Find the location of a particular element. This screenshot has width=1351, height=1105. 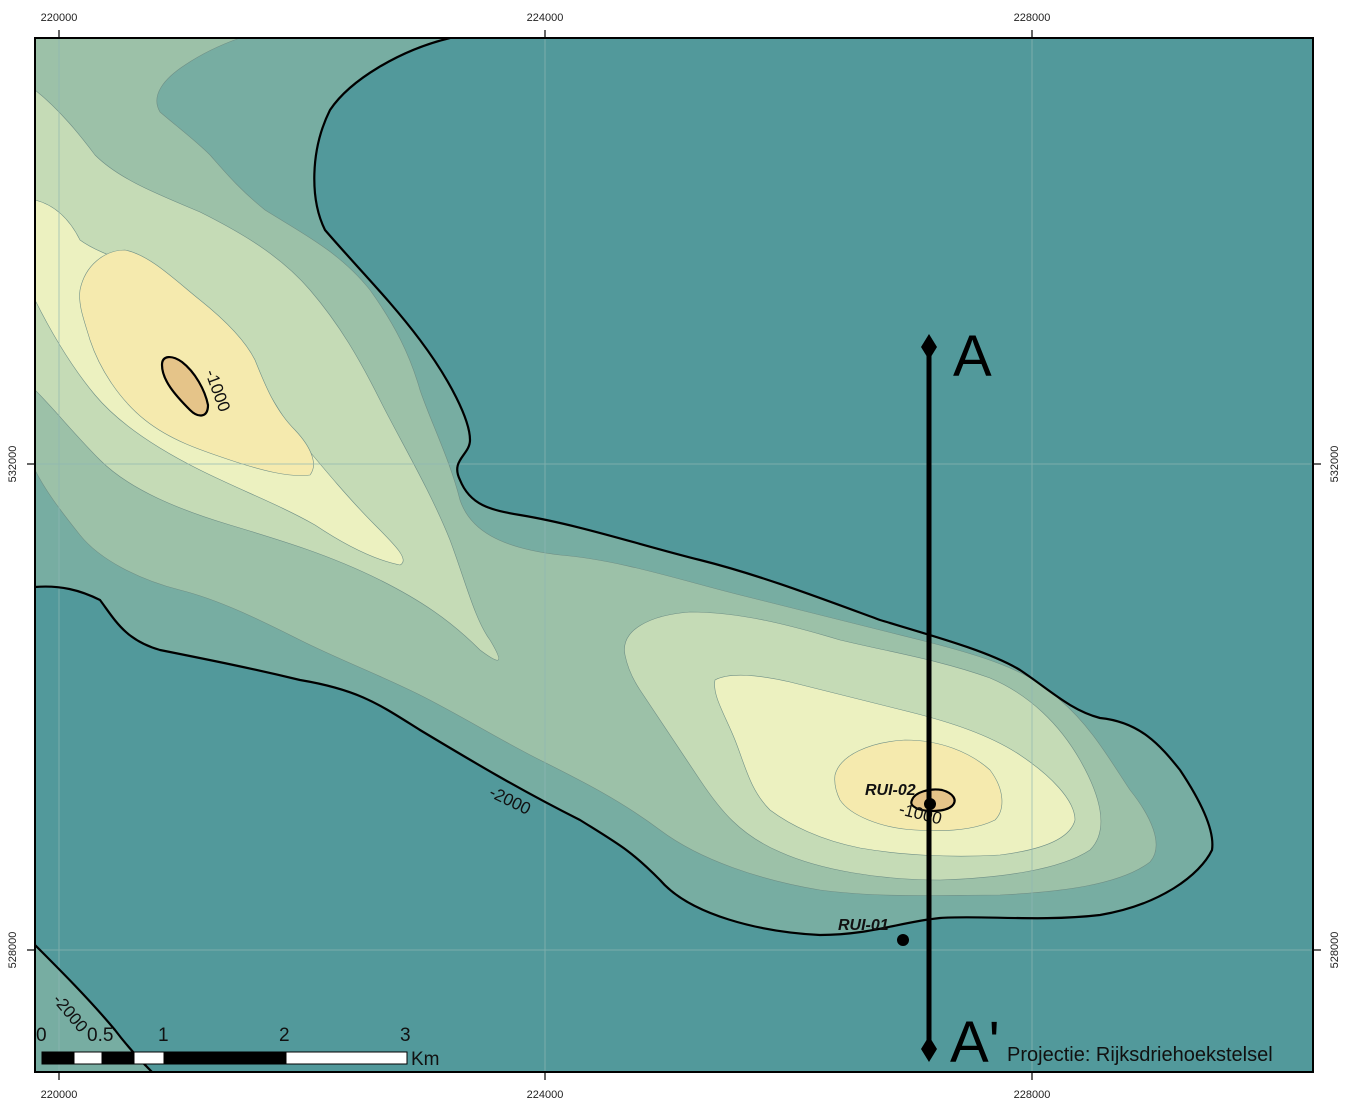

scale-label-1: 1 is located at coordinates (163, 1035).